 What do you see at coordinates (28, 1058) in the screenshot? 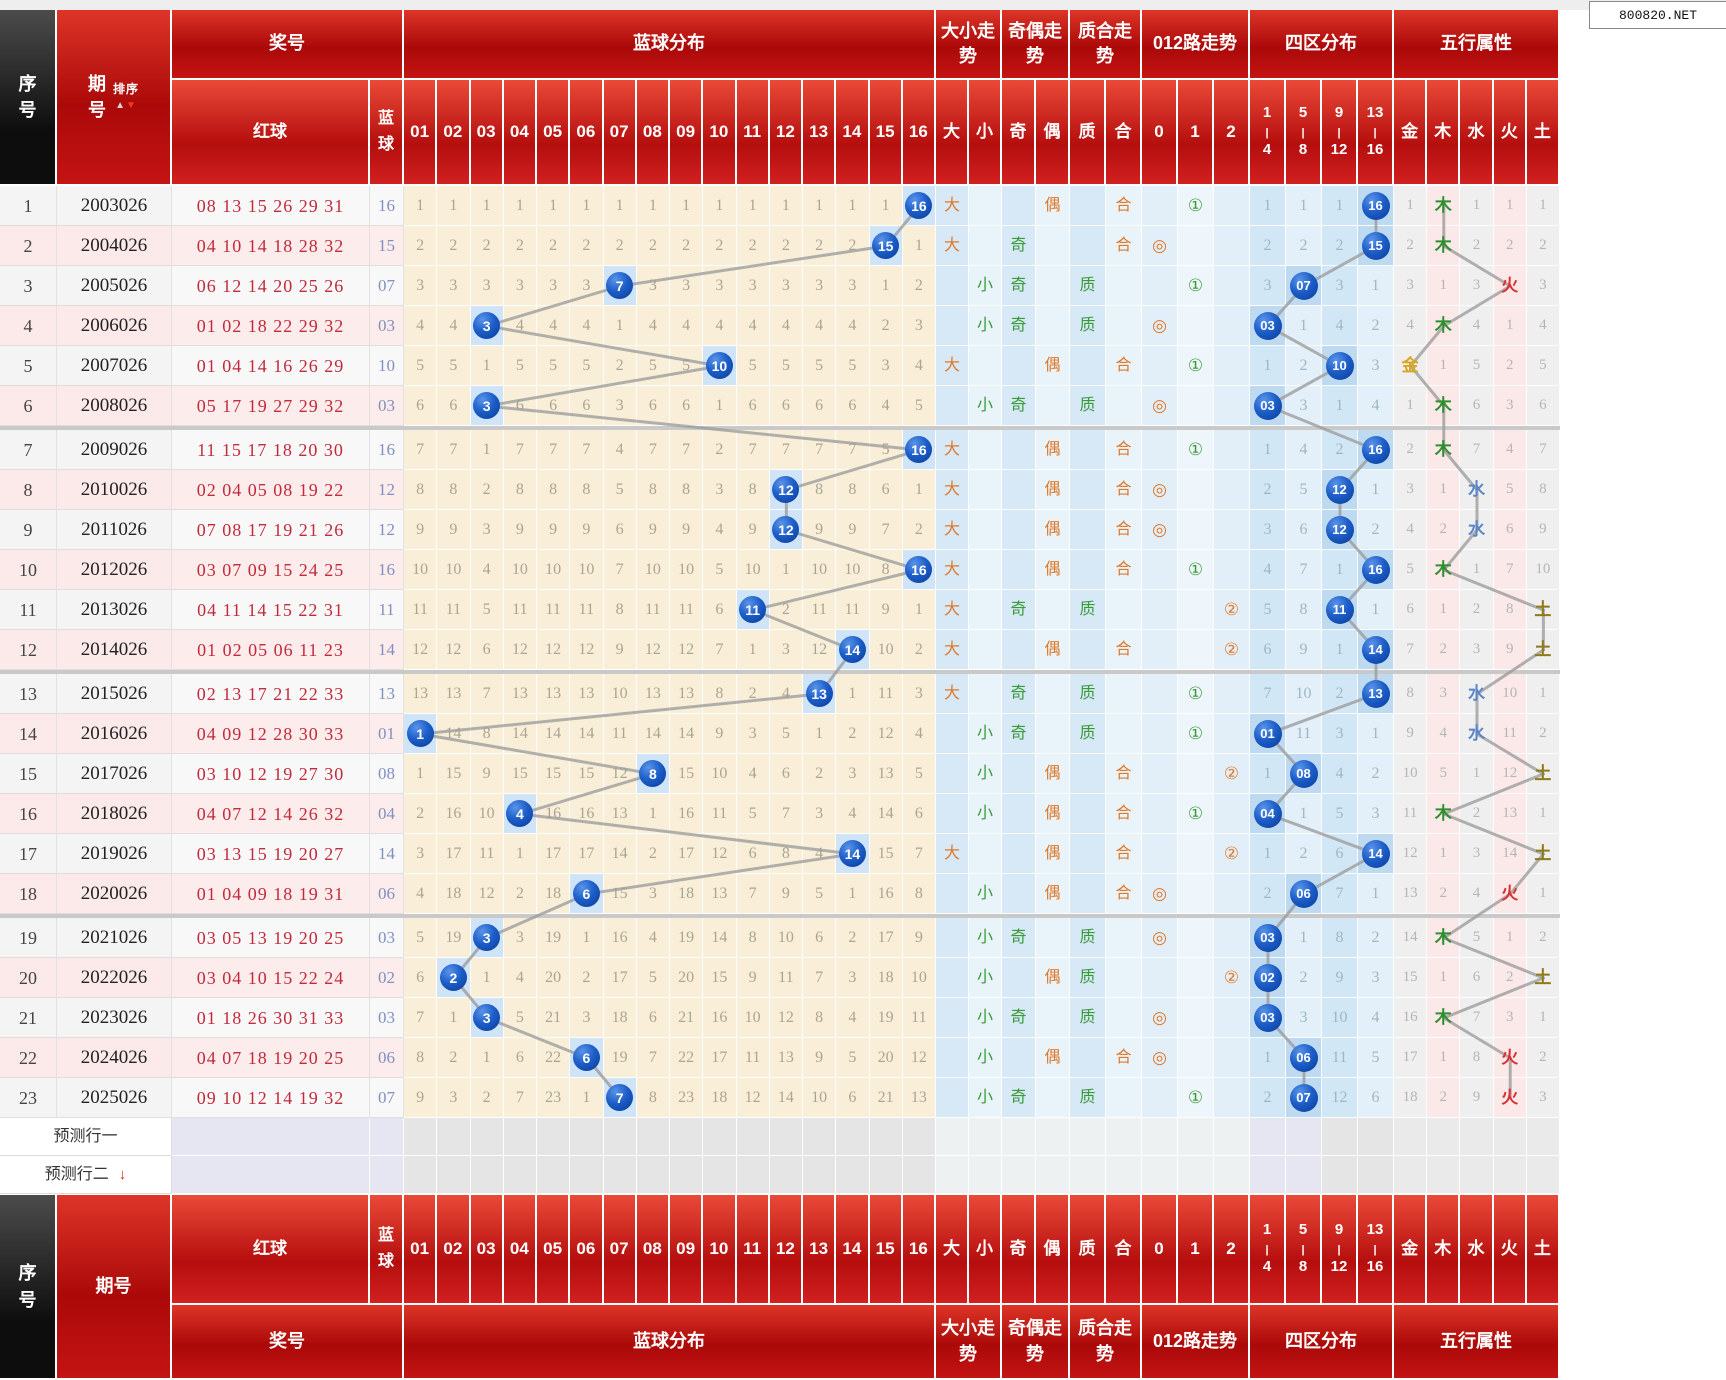
I see `seq-cell: 22` at bounding box center [28, 1058].